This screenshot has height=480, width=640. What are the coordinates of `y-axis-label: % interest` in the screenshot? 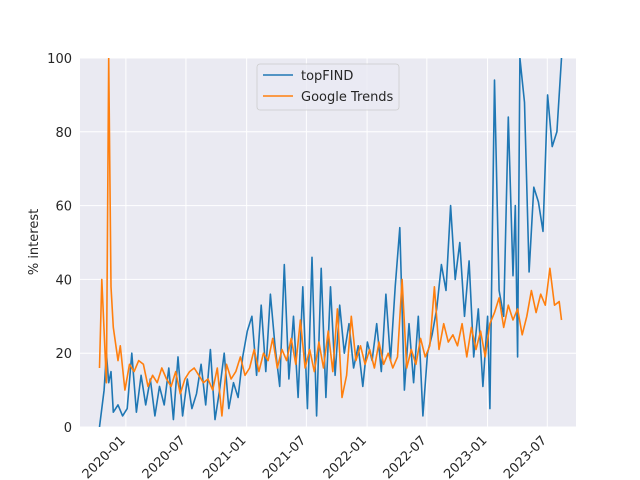 It's located at (34, 242).